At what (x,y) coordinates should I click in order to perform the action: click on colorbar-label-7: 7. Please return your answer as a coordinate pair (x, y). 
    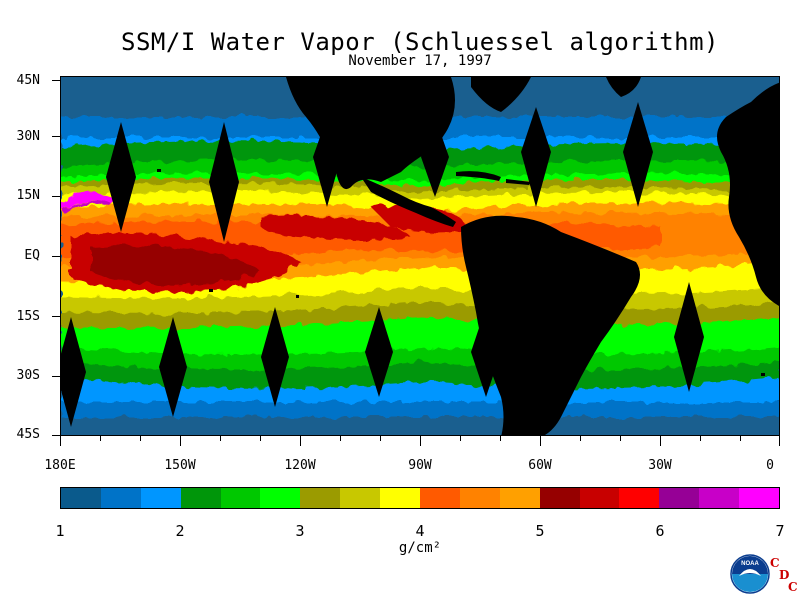
    Looking at the image, I should click on (780, 531).